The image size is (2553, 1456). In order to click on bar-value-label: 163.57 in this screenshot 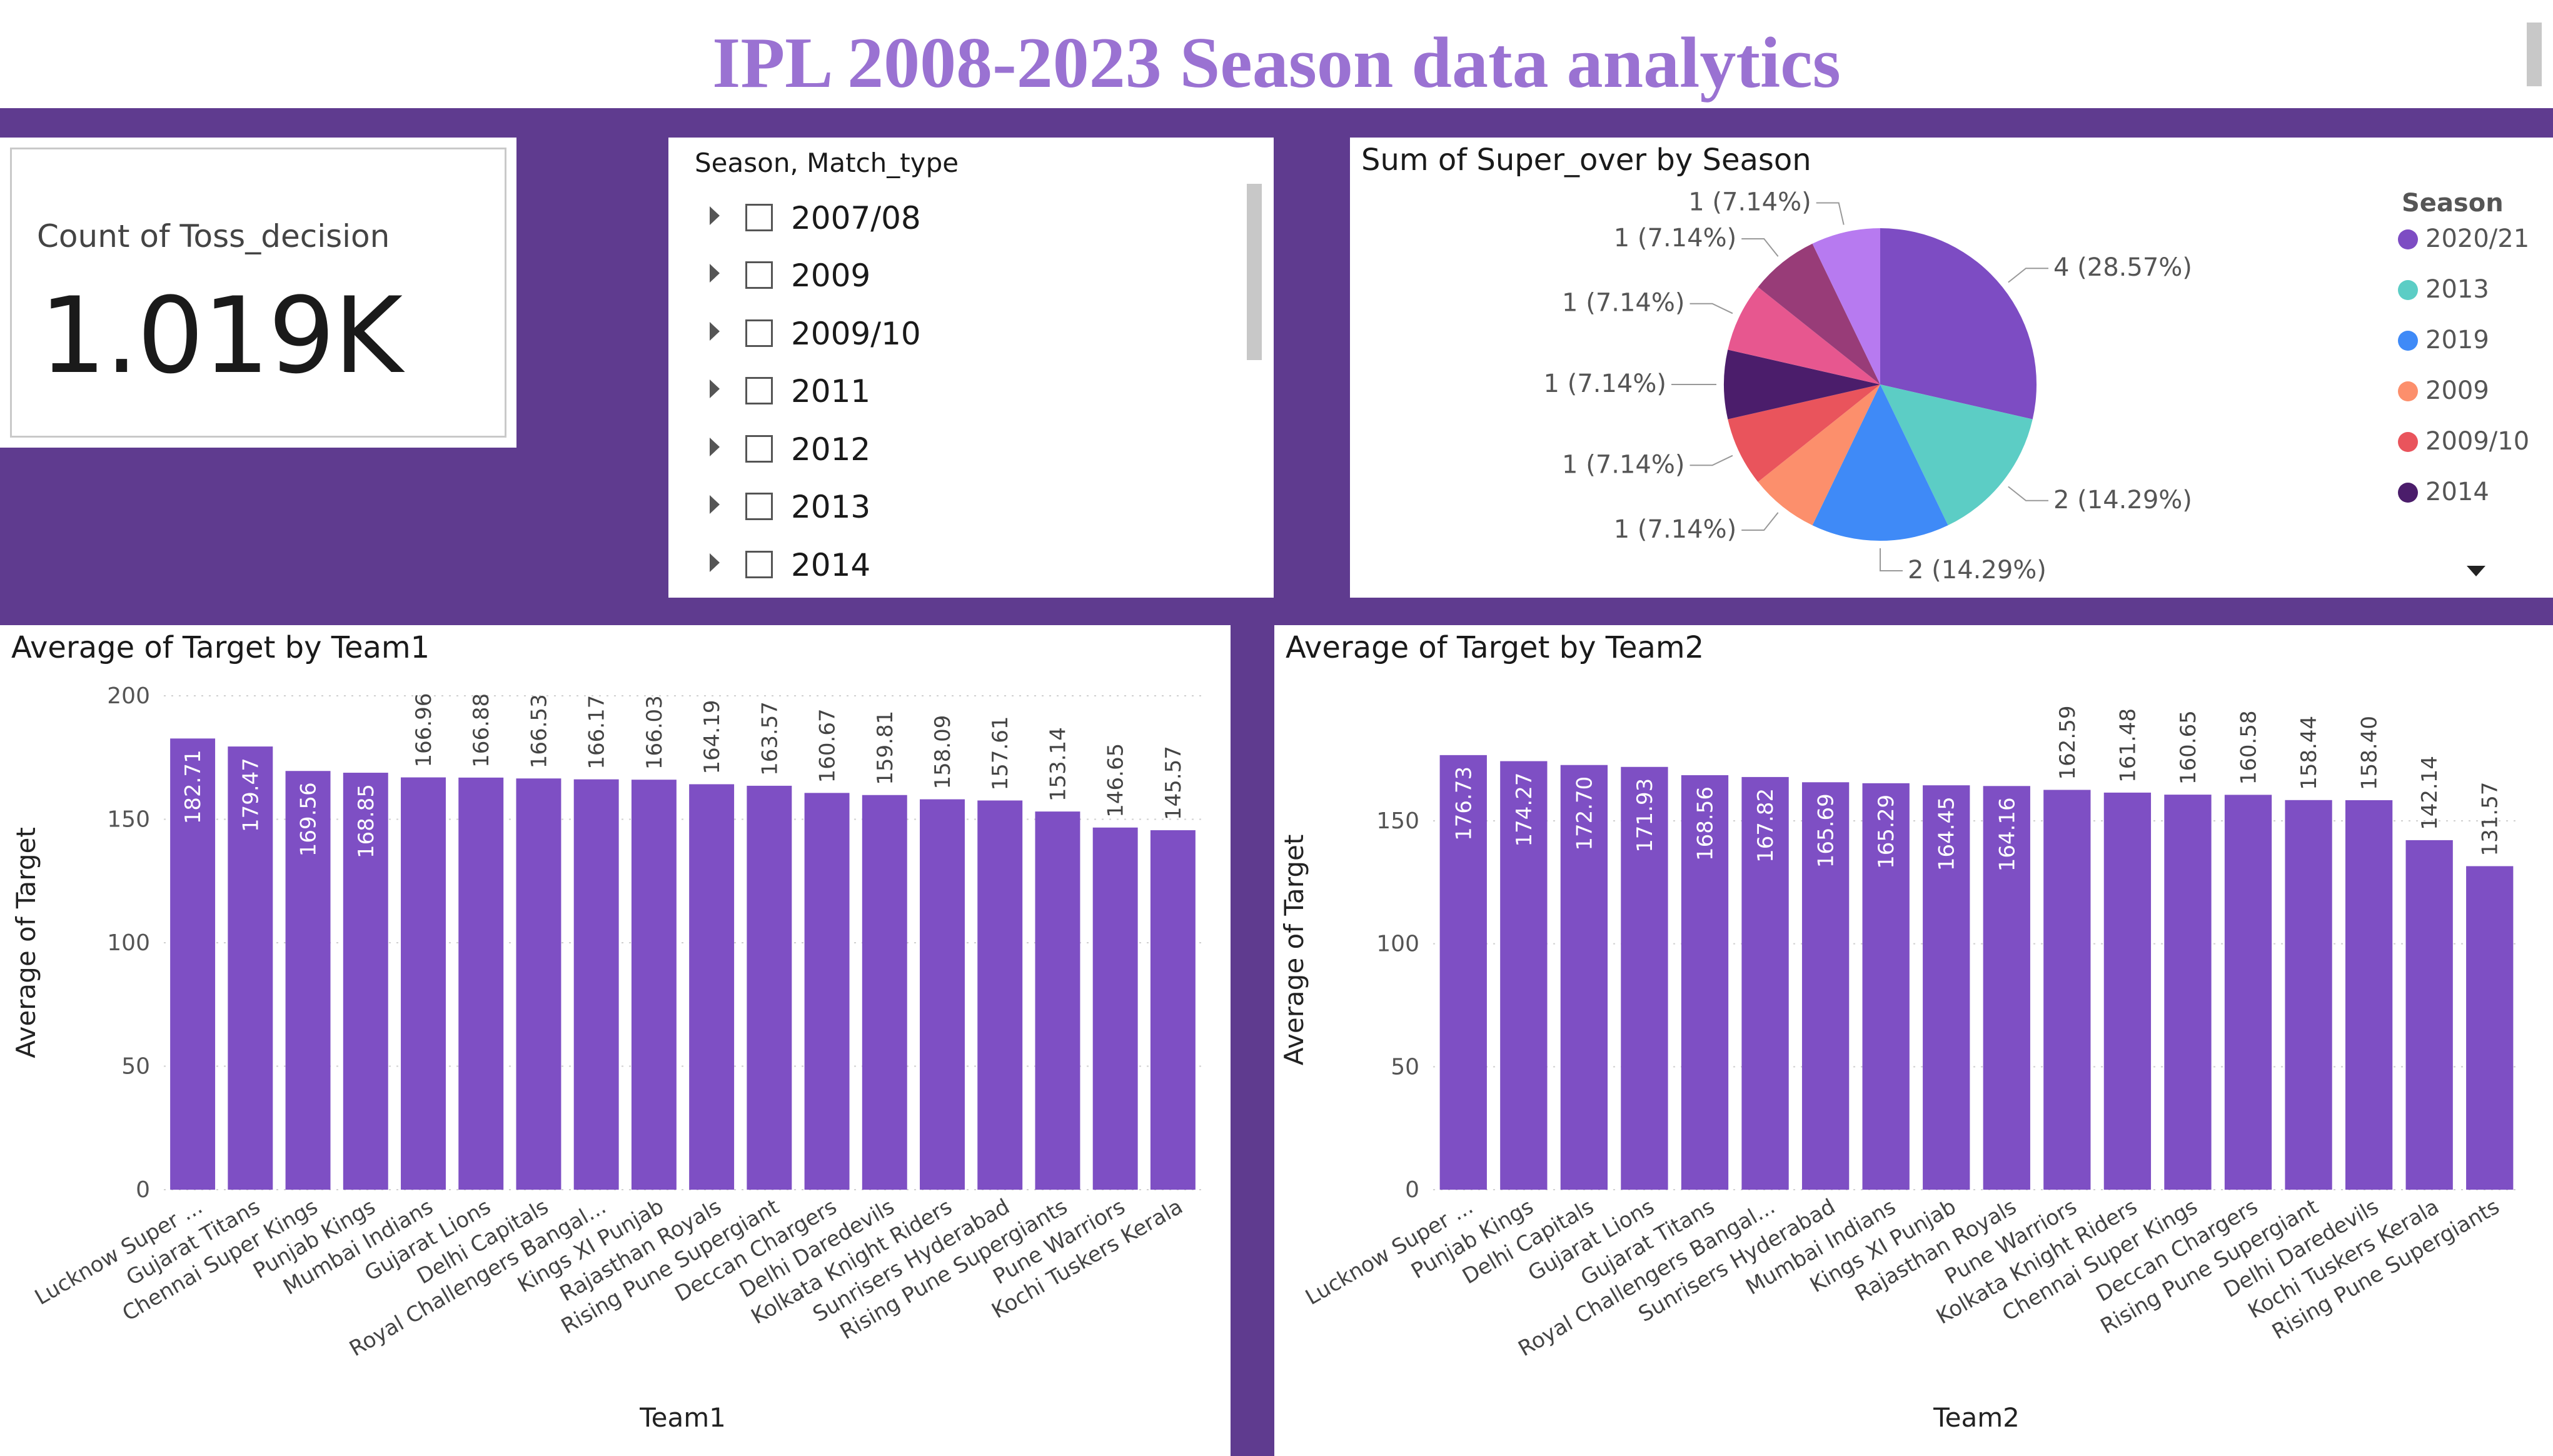, I will do `click(769, 738)`.